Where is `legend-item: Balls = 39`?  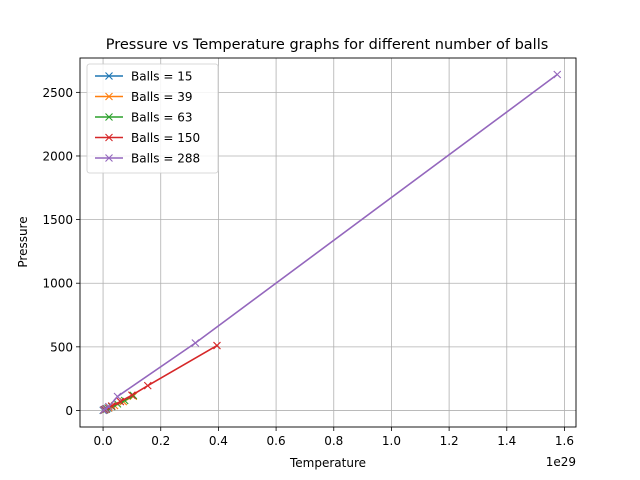
legend-item: Balls = 39 is located at coordinates (143, 97).